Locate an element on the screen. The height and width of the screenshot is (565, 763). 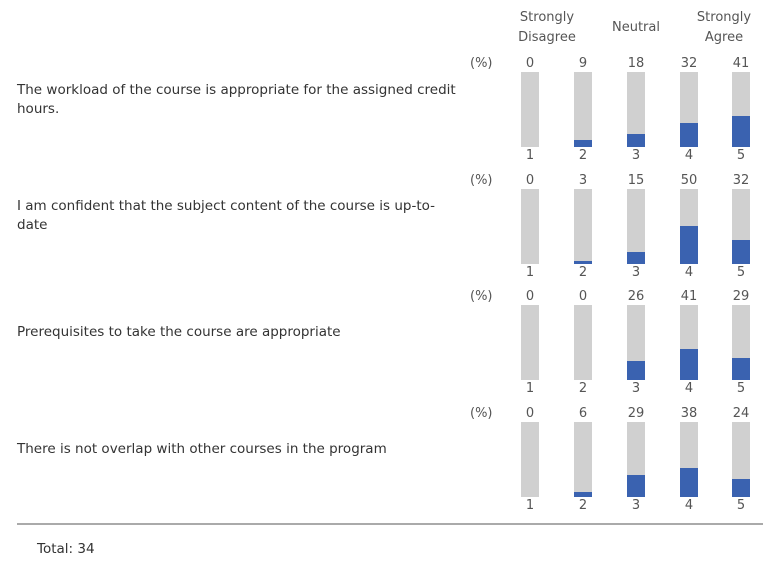
total-value: 34 is located at coordinates (86, 549).